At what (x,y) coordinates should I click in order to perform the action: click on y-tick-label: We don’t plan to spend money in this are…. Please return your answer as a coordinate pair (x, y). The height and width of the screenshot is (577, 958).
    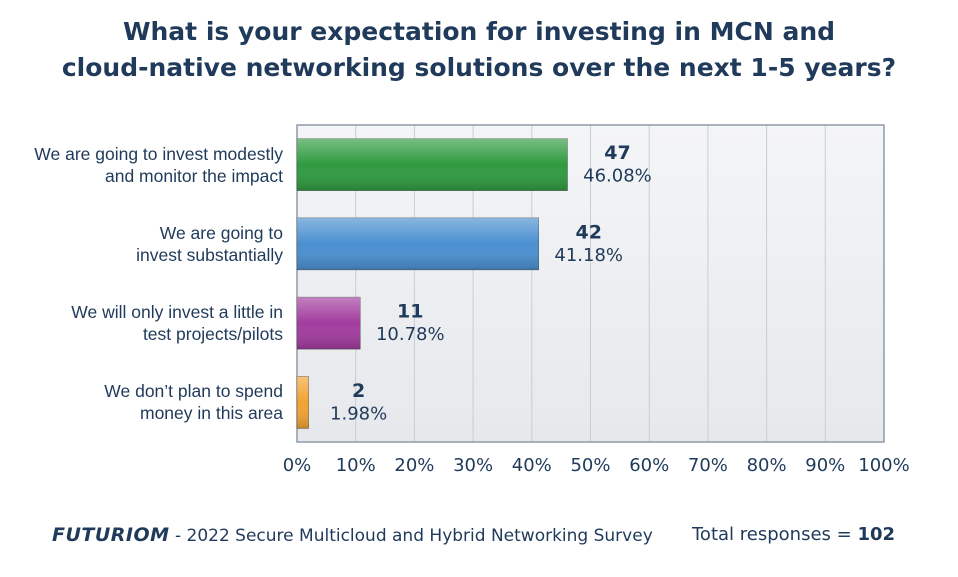
    Looking at the image, I should click on (193, 402).